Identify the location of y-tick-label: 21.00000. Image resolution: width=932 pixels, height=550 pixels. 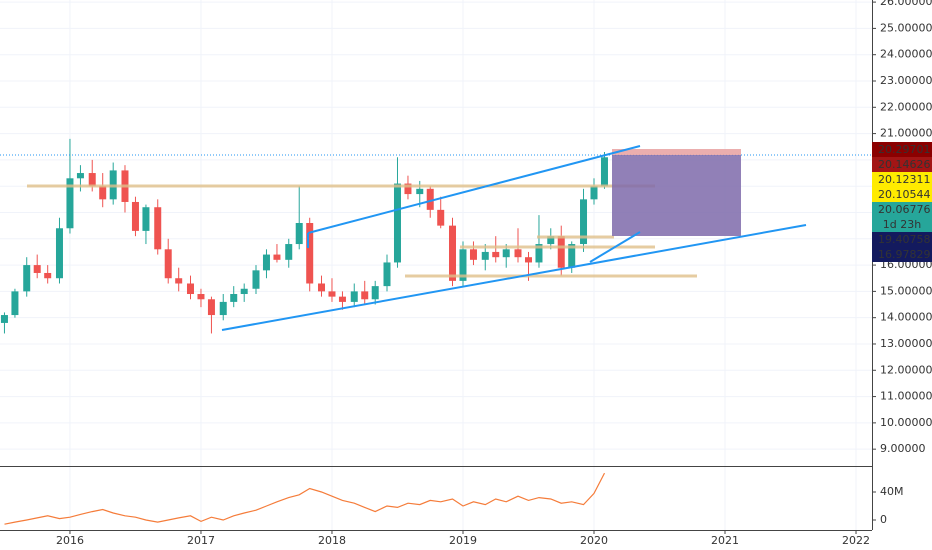
(906, 133).